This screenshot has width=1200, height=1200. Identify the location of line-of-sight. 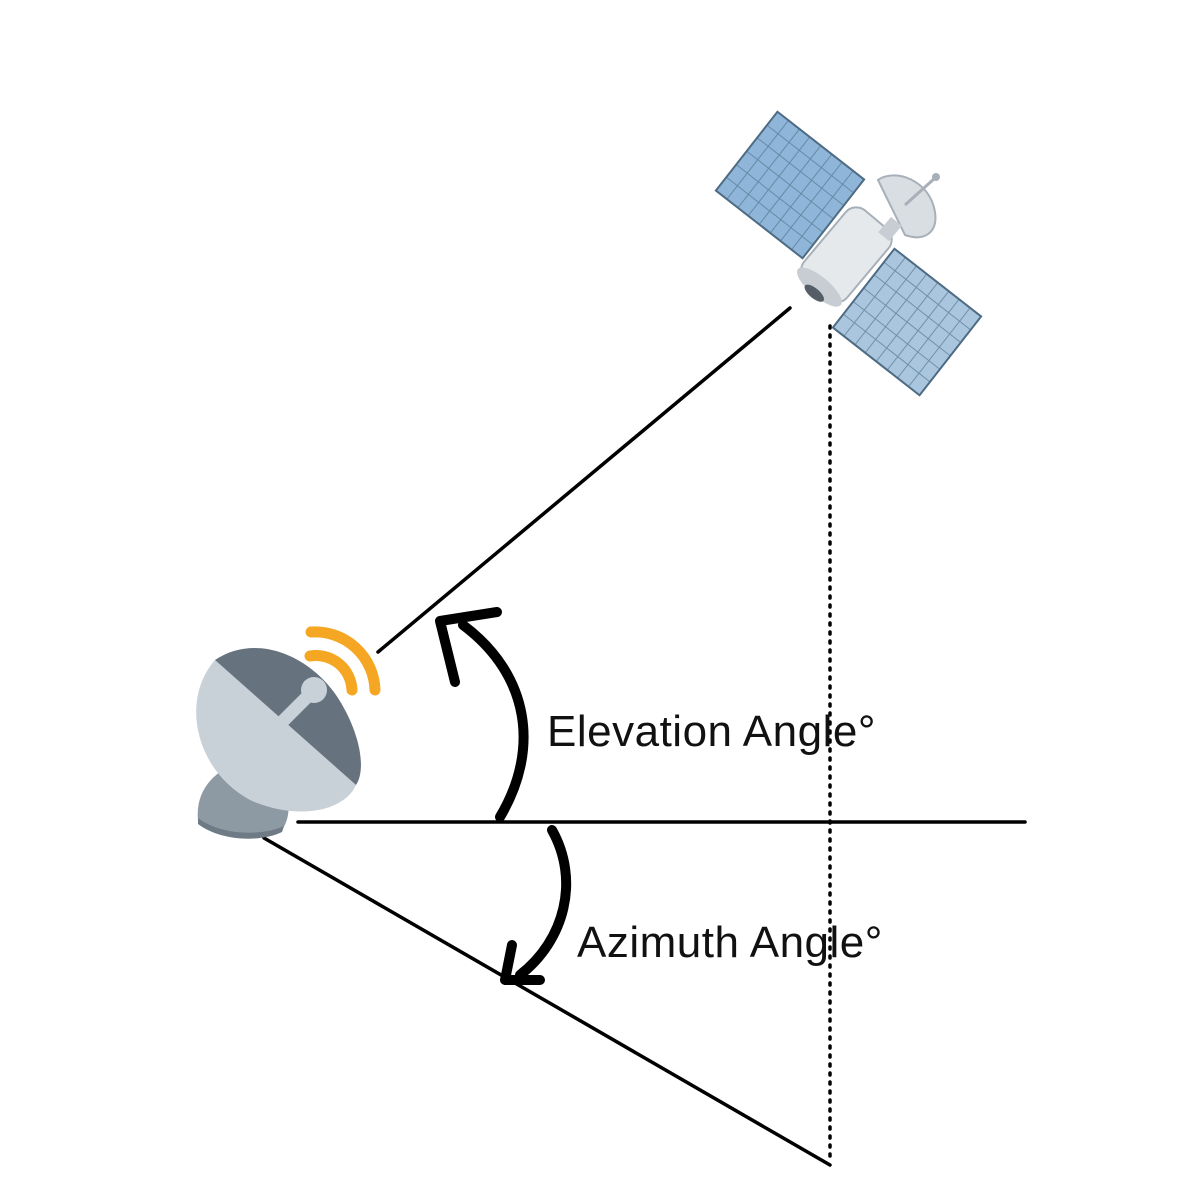
(584, 480).